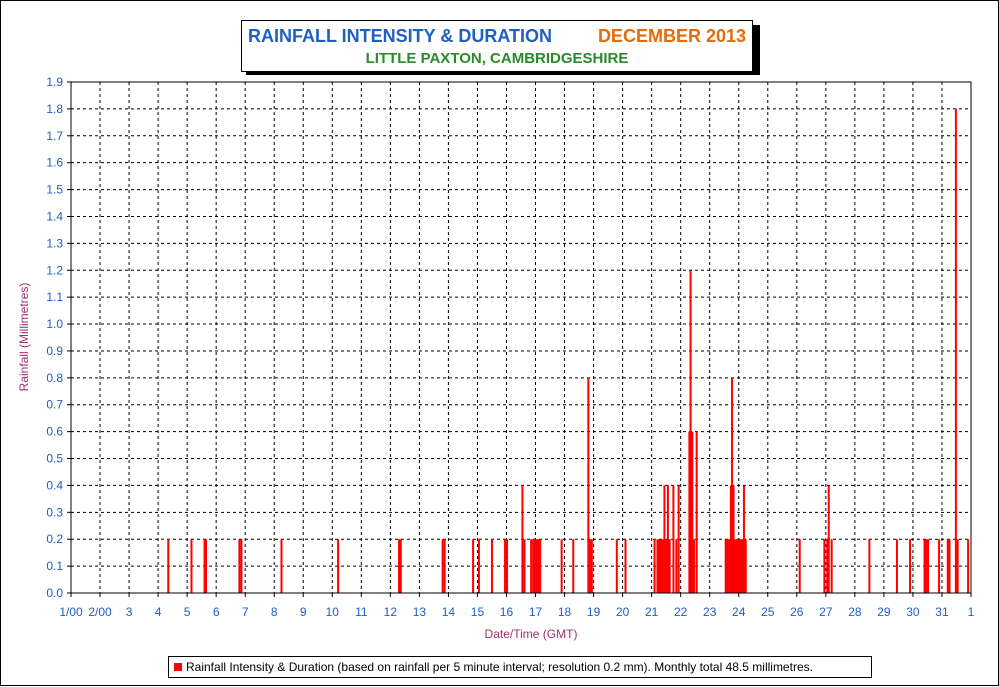  I want to click on x-tick-label: 16, so click(507, 612).